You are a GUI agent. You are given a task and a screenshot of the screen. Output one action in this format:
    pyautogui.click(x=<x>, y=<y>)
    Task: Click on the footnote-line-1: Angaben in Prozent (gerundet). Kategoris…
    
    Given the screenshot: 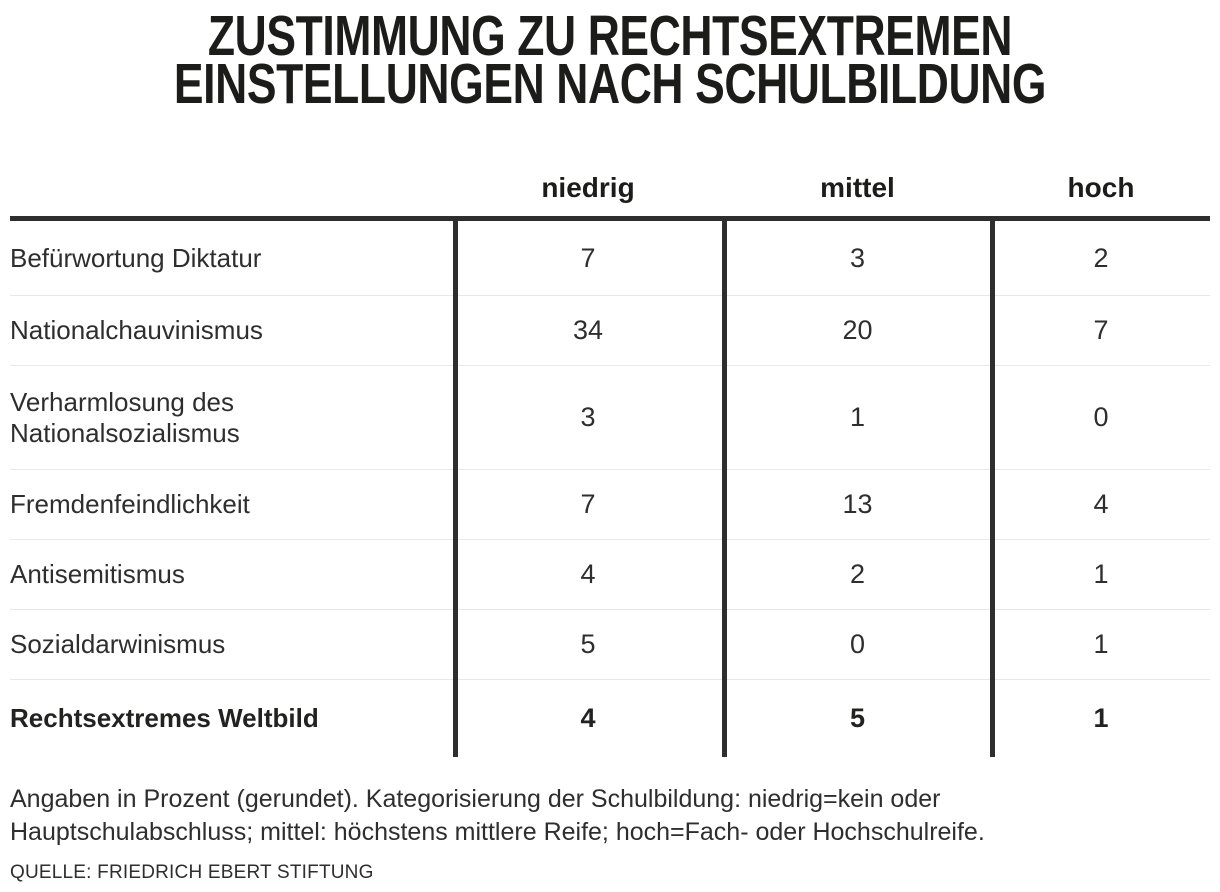 What is the action you would take?
    pyautogui.click(x=475, y=799)
    